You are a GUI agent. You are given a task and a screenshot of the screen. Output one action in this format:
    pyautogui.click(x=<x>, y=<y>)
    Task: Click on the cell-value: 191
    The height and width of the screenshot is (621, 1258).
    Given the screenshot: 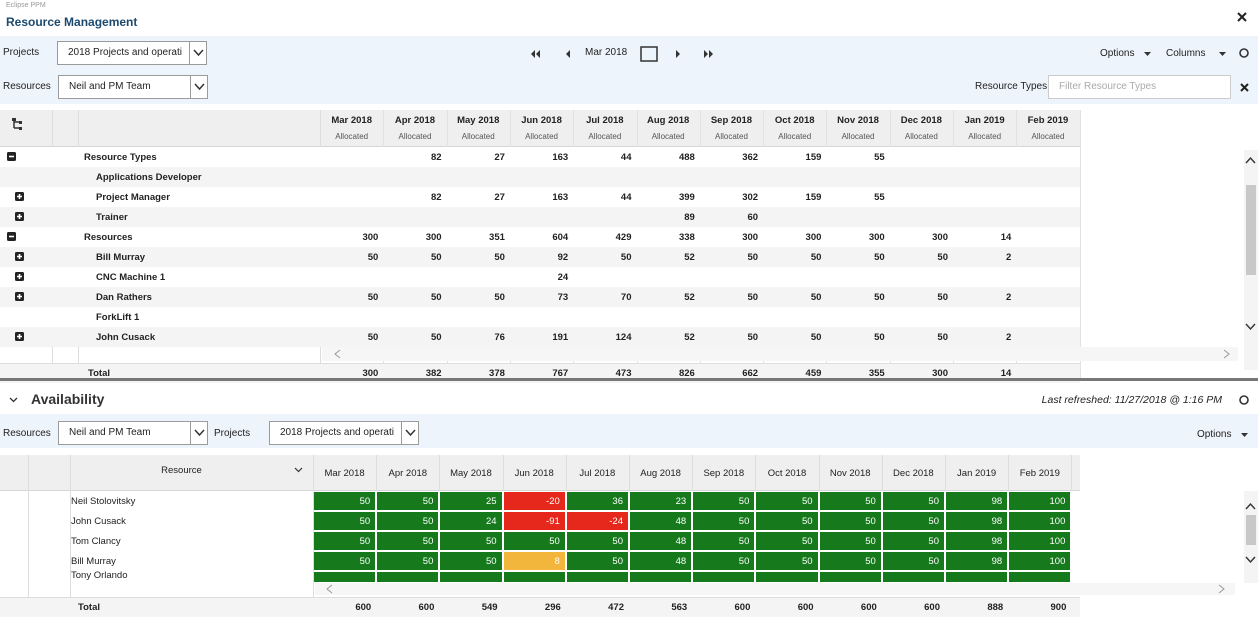 What is the action you would take?
    pyautogui.click(x=560, y=337)
    